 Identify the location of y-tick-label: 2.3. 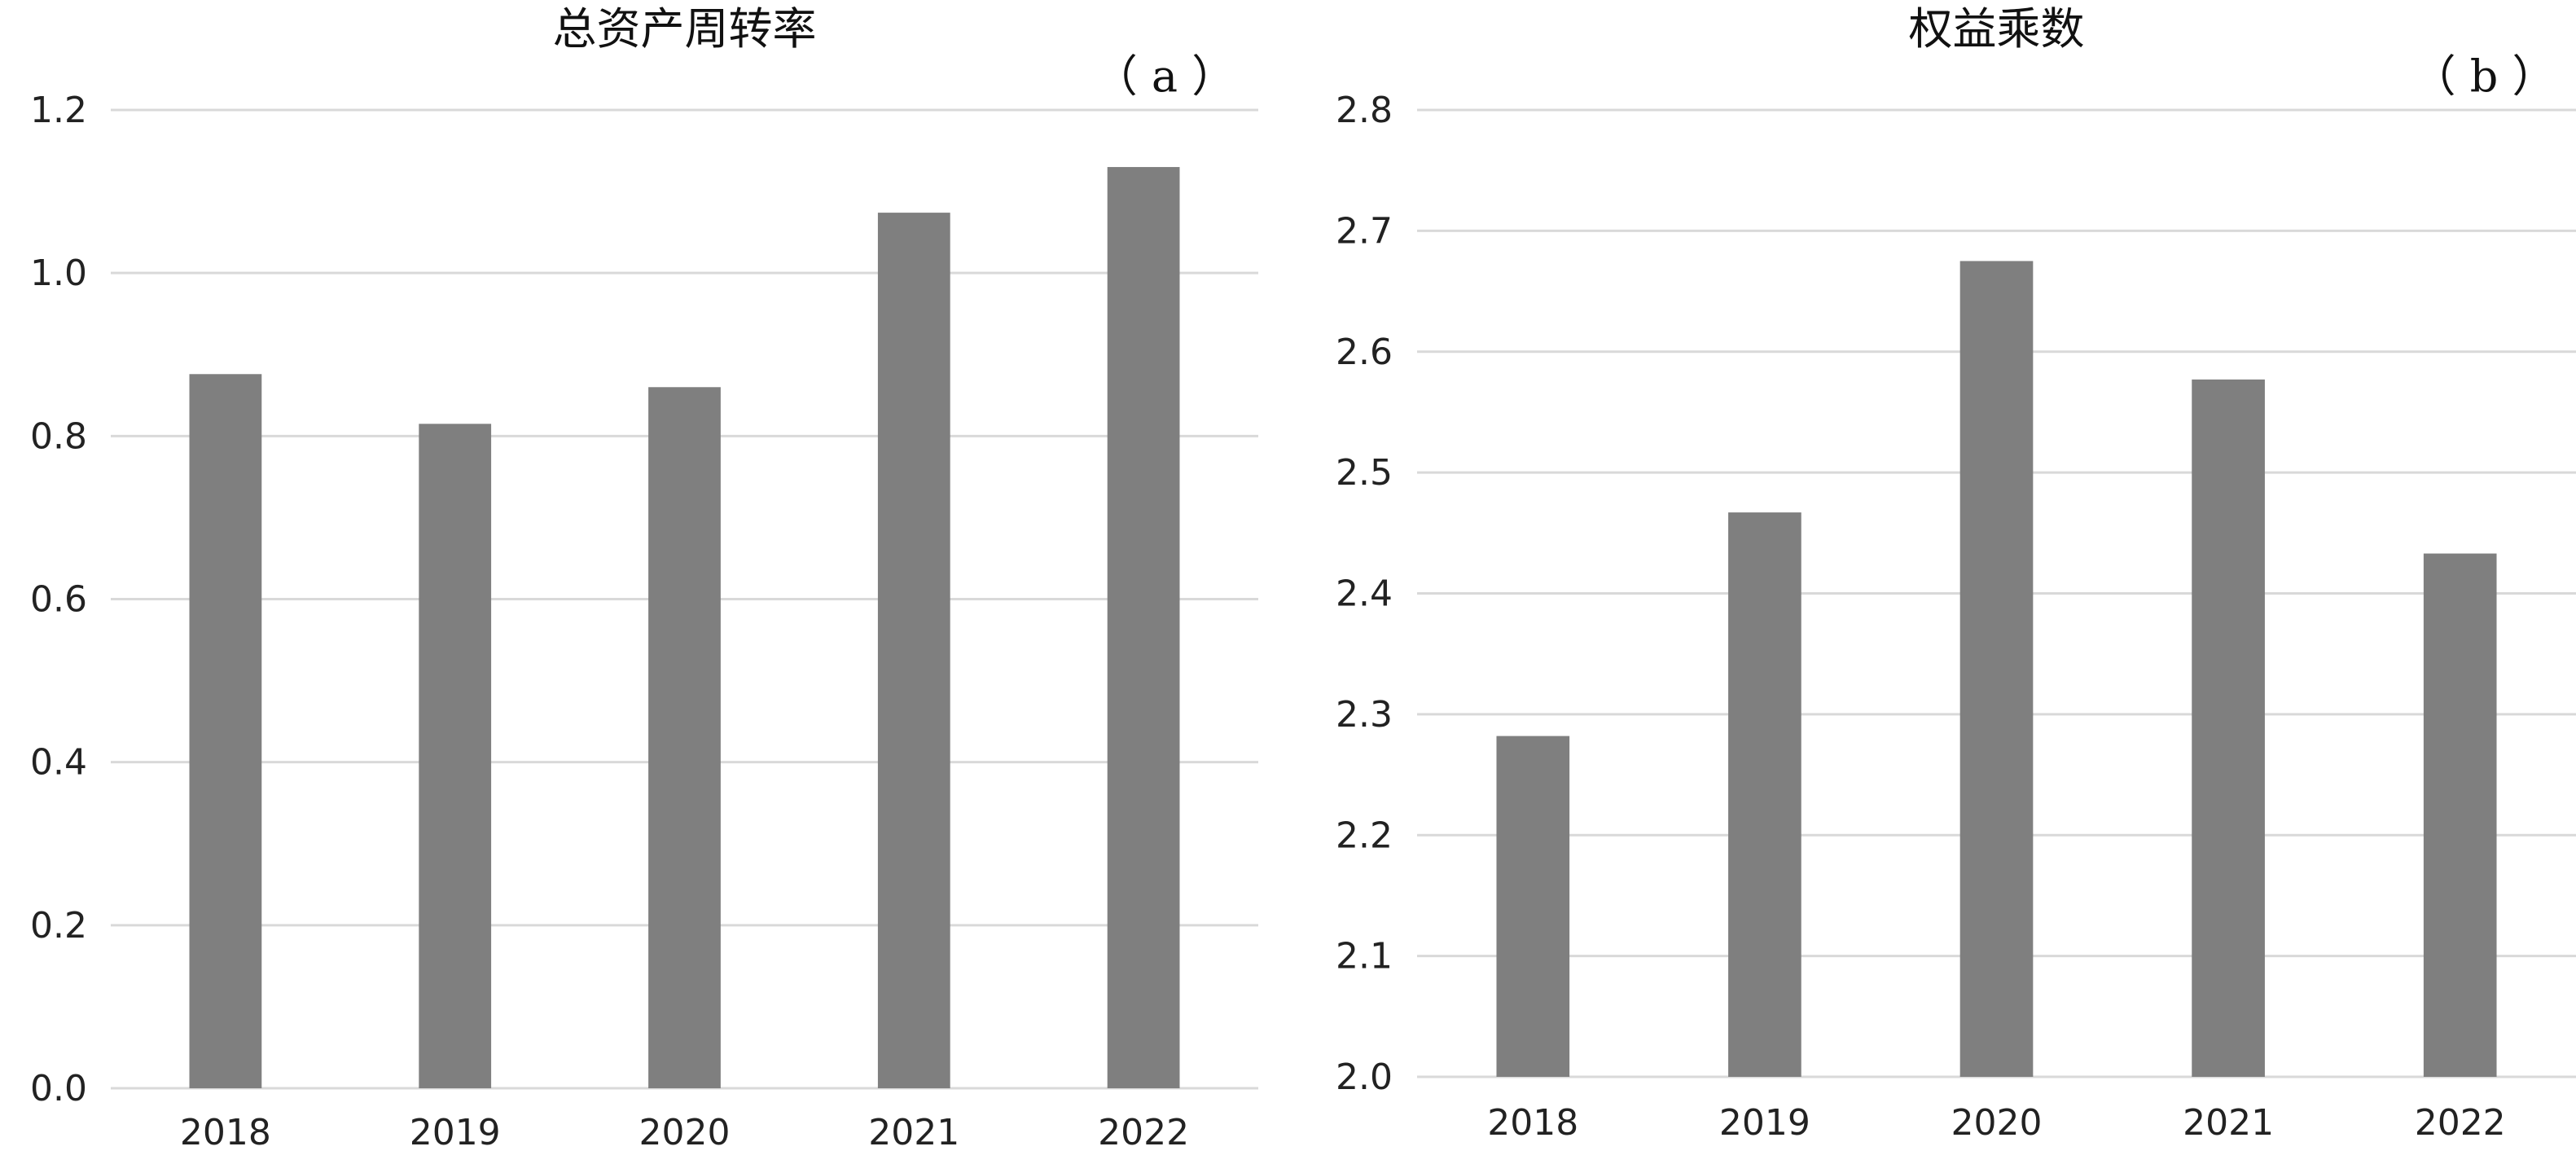
(1364, 715).